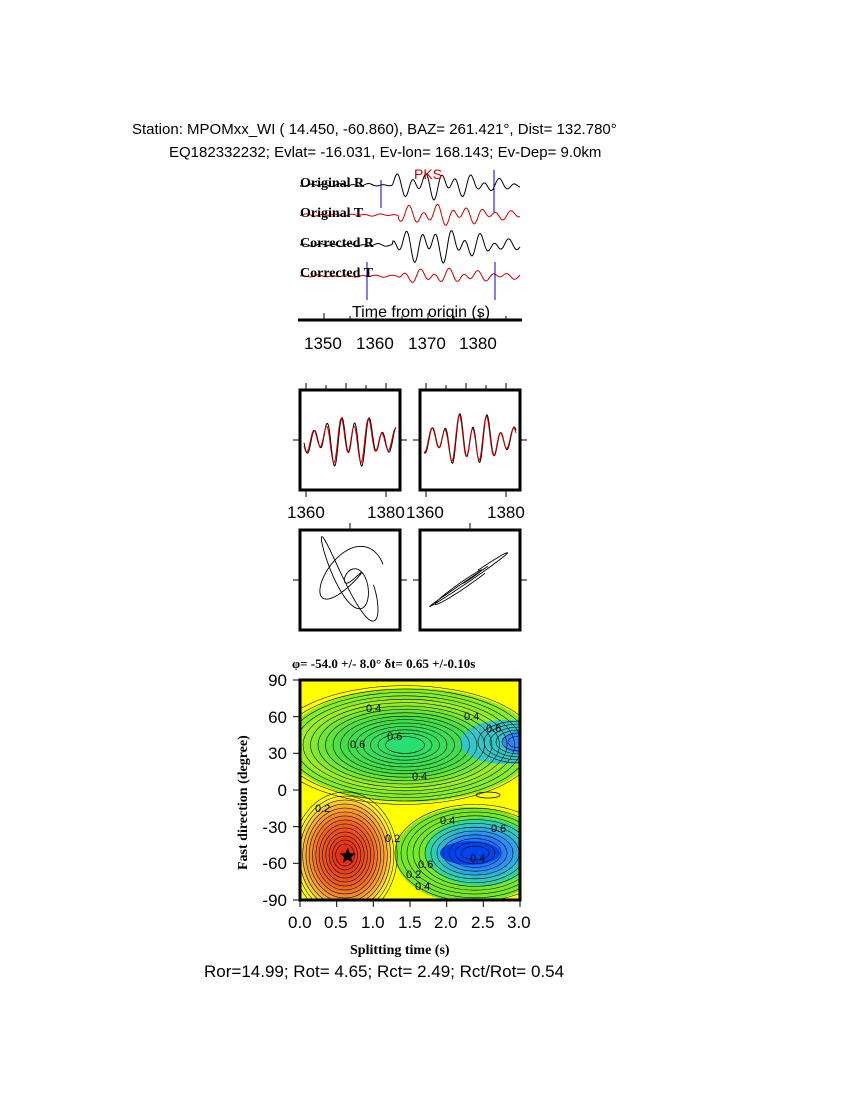  I want to click on waveform-left-slow, so click(349, 440).